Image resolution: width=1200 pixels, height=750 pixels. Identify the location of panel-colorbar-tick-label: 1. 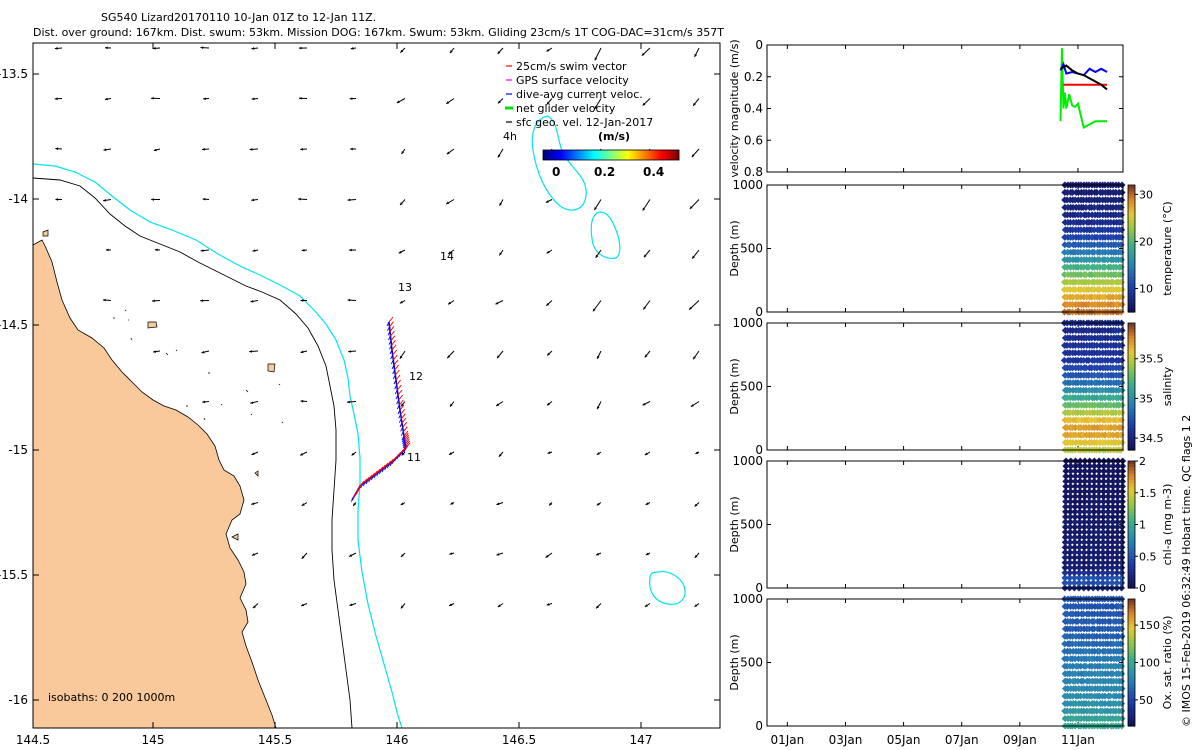
(1142, 525).